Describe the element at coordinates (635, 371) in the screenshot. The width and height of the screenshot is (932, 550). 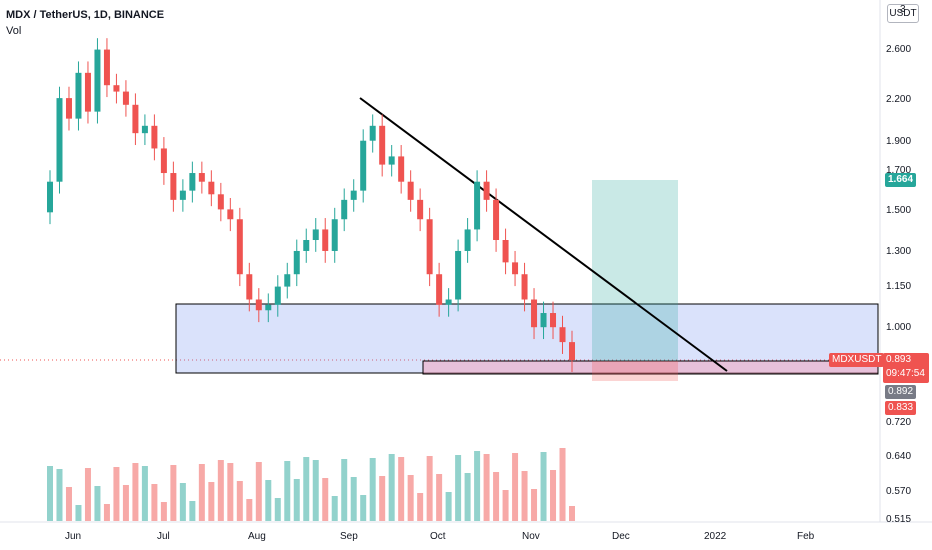
I see `stop-zone` at that location.